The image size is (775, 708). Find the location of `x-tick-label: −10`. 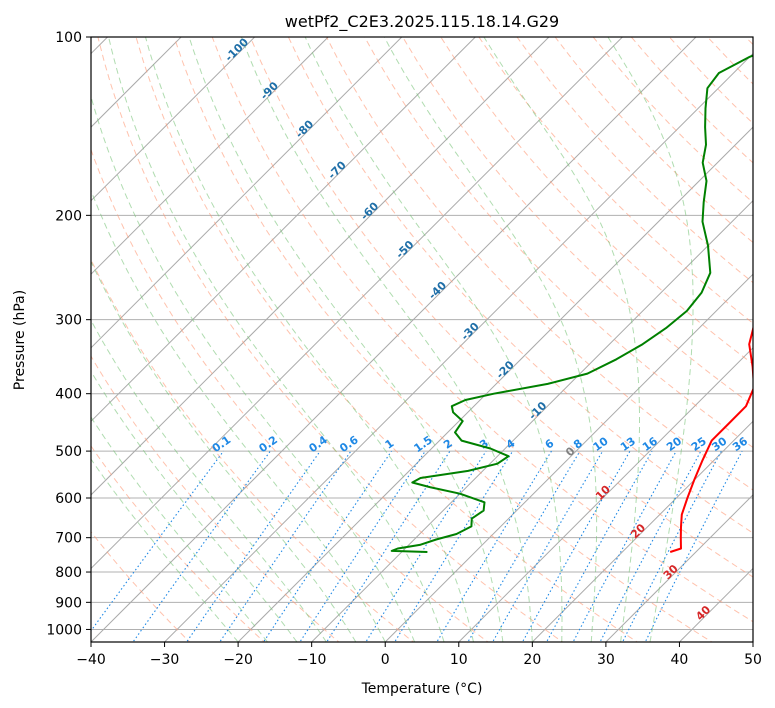

x-tick-label: −10 is located at coordinates (312, 660).